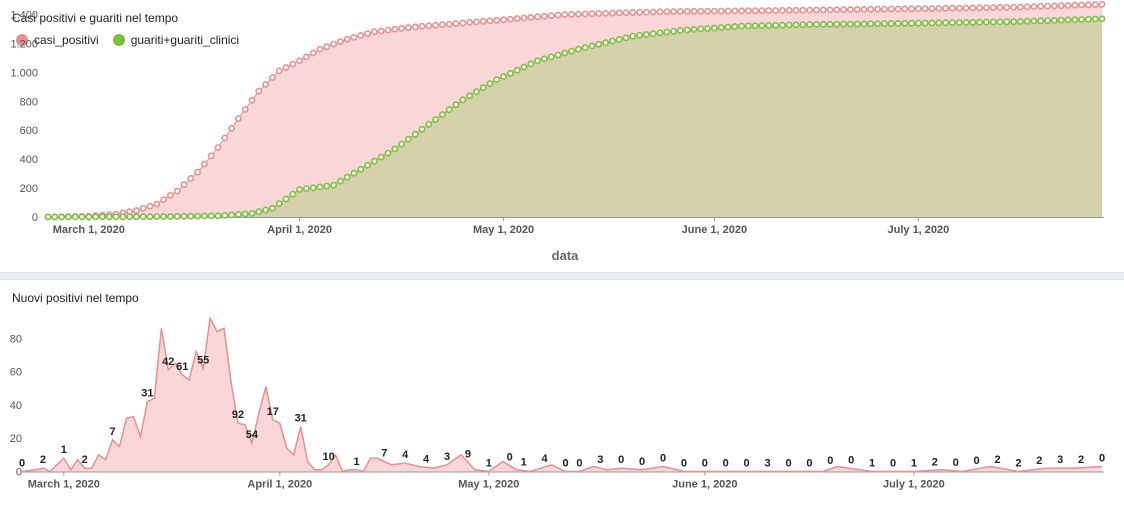 This screenshot has height=506, width=1124. Describe the element at coordinates (405, 455) in the screenshot. I see `data-label: 4` at that location.